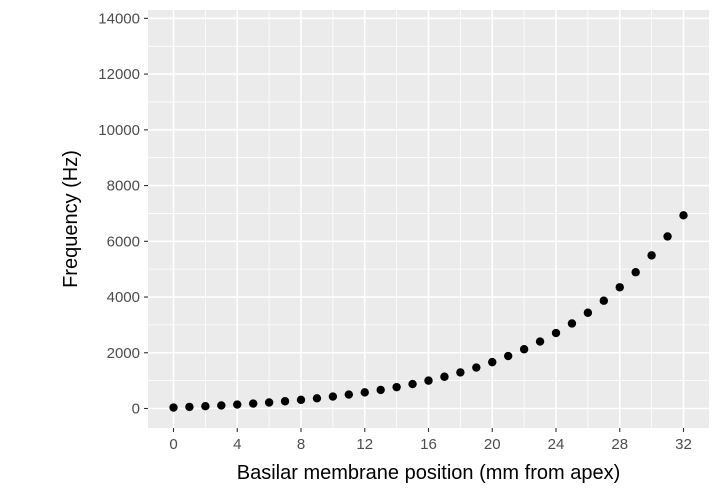 The width and height of the screenshot is (720, 495). Describe the element at coordinates (428, 444) in the screenshot. I see `x-tick-label: 16` at that location.